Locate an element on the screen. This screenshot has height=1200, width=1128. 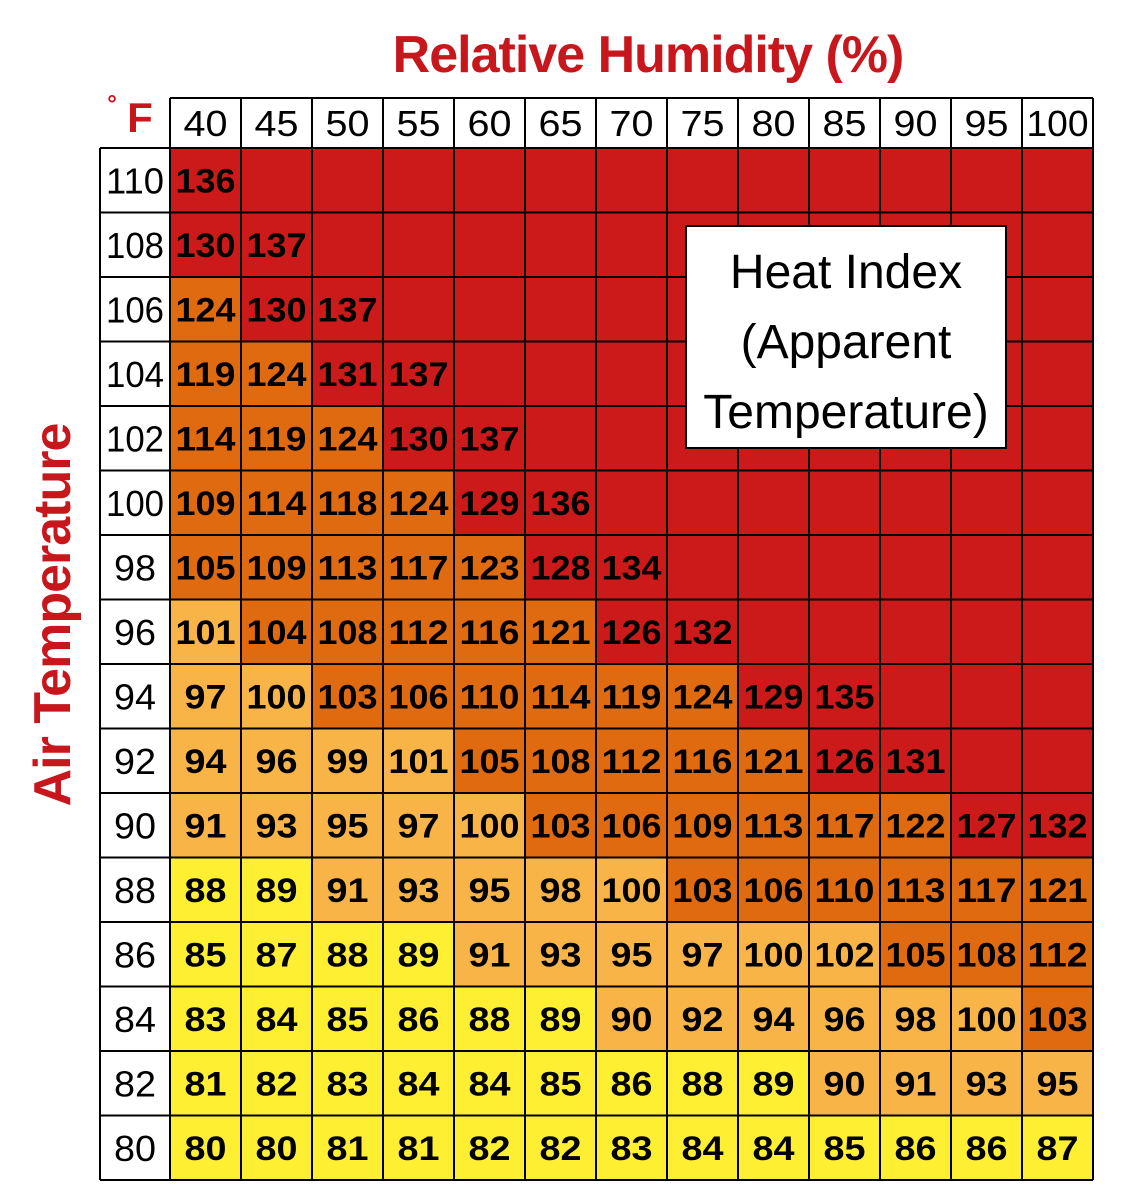
cell-value-label: 114 is located at coordinates (561, 697).